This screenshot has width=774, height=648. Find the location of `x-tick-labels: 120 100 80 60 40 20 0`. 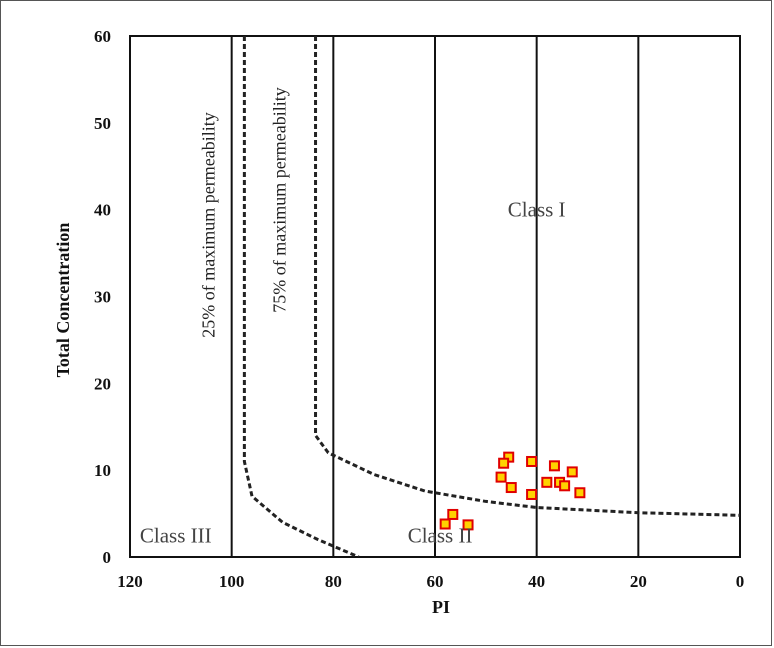

x-tick-labels: 120 100 80 60 40 20 0 is located at coordinates (430, 581).